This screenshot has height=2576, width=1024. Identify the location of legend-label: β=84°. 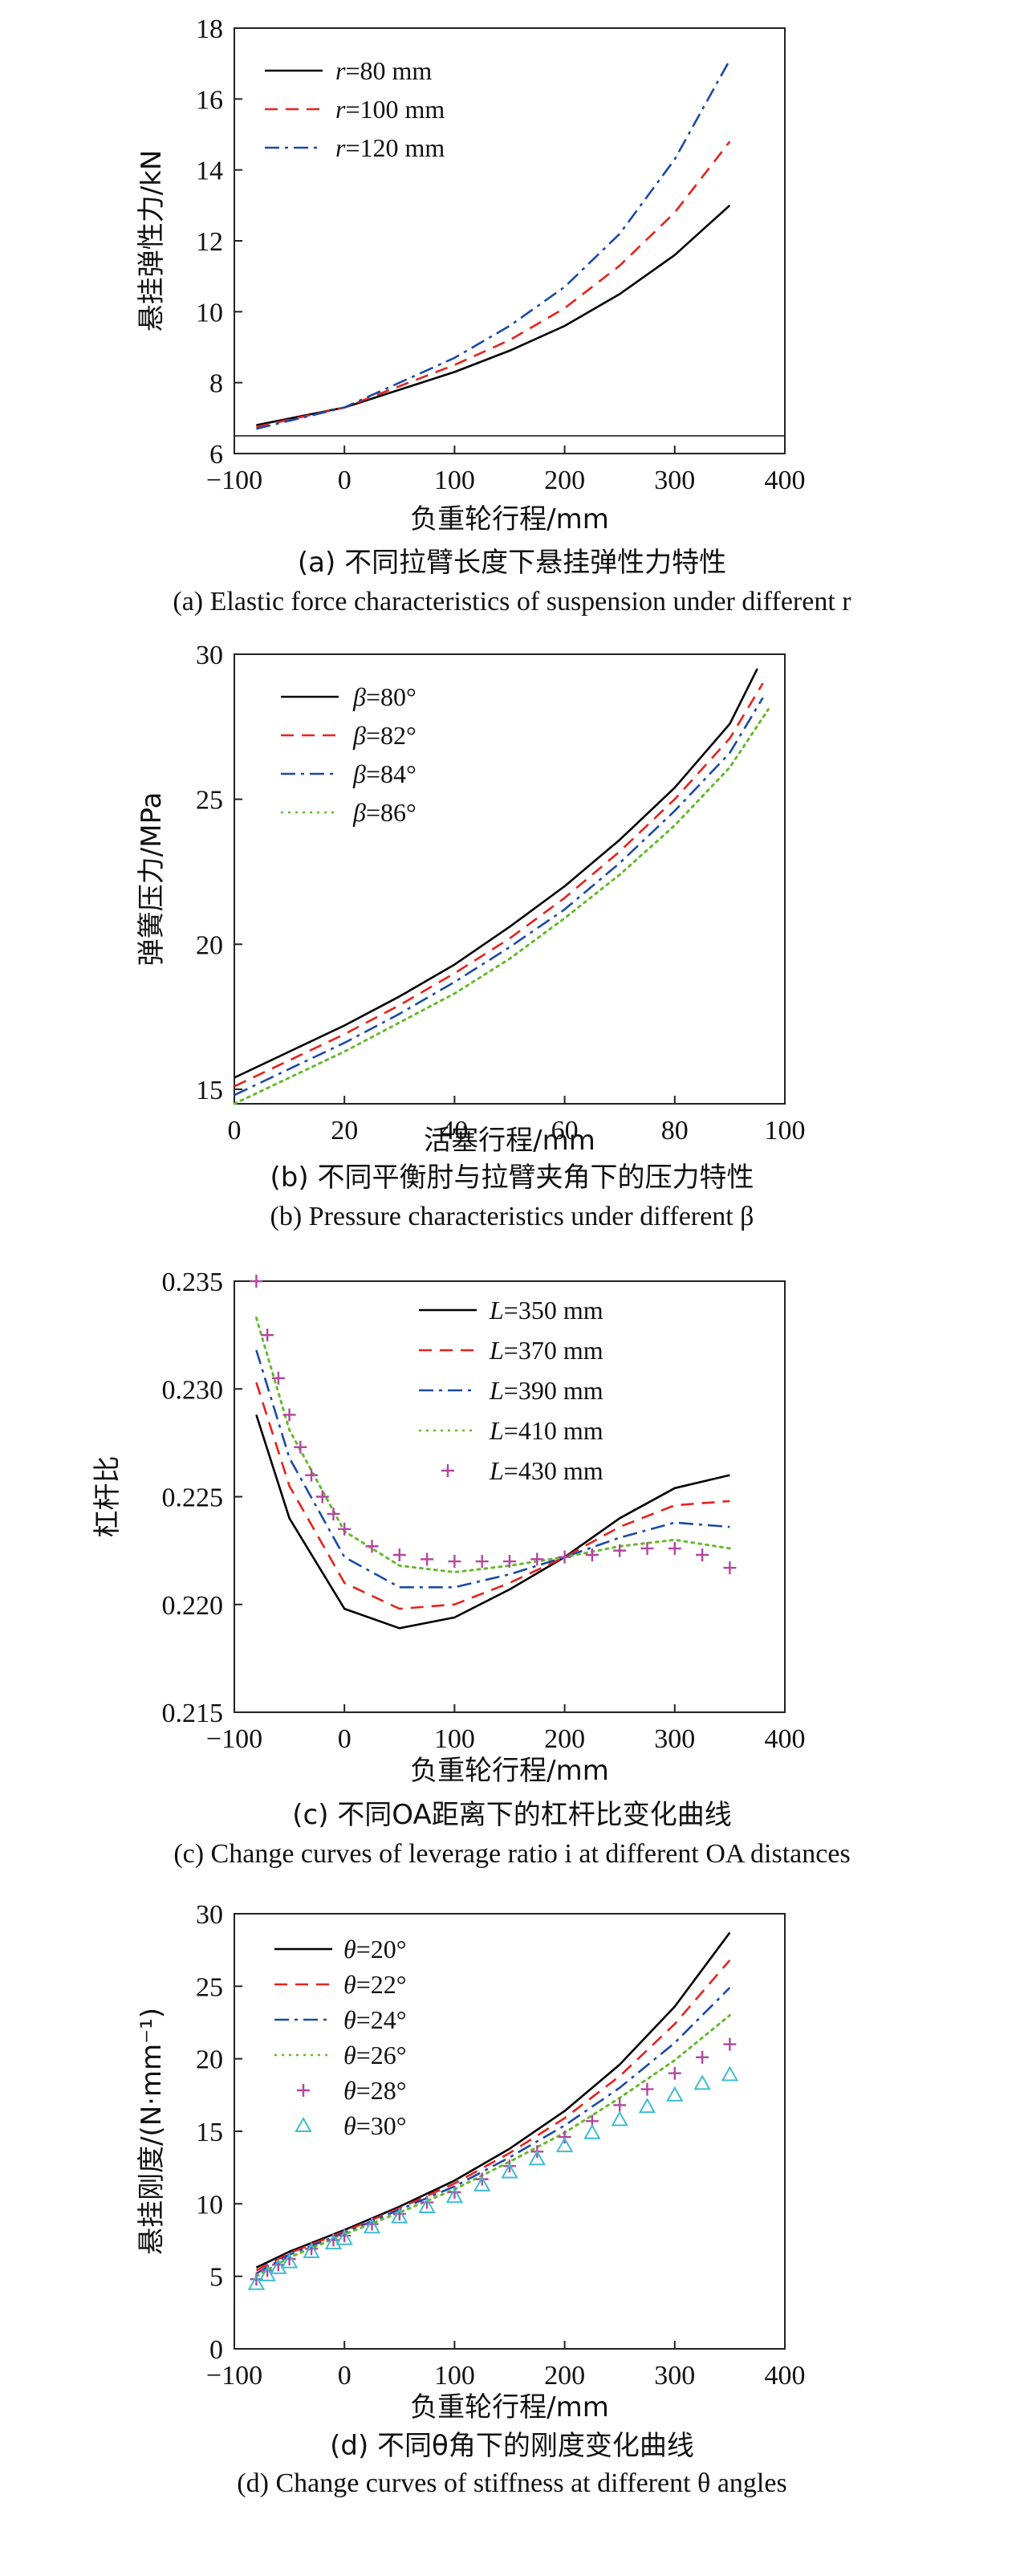
(384, 773).